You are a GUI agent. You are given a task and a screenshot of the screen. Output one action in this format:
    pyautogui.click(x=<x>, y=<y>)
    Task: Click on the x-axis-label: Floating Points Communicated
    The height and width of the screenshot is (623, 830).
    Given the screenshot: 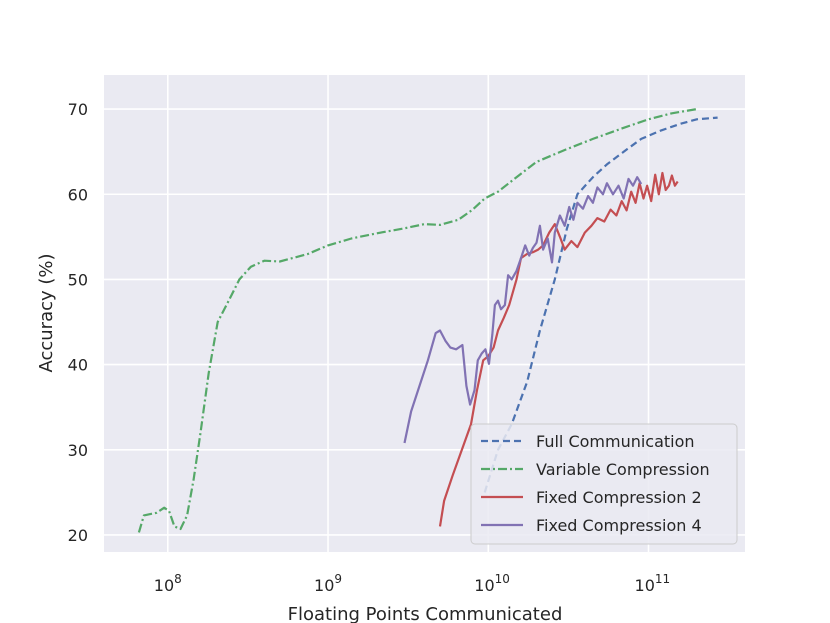 What is the action you would take?
    pyautogui.click(x=425, y=613)
    